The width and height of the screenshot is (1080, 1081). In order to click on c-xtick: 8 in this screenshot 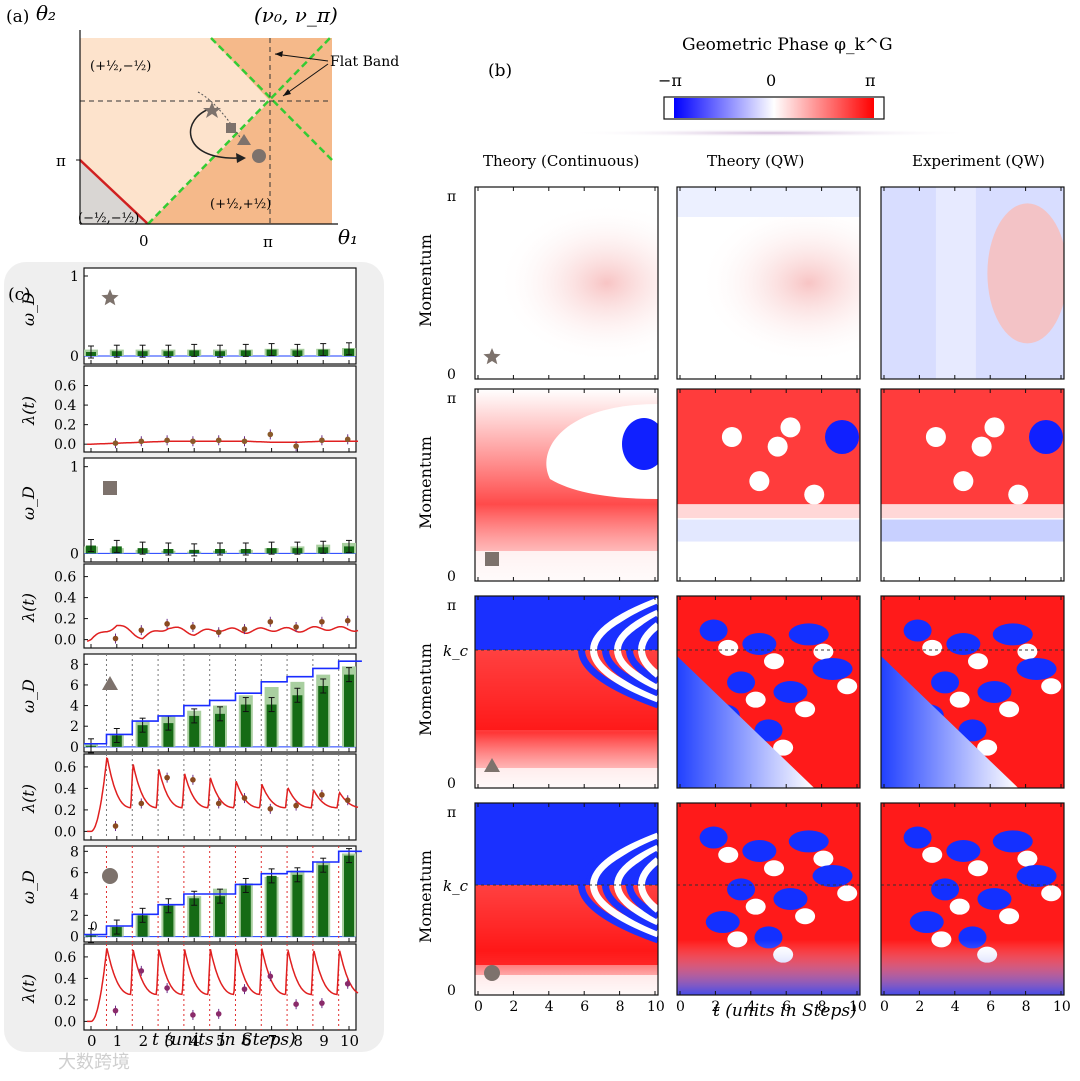, I will do `click(298, 1041)`.